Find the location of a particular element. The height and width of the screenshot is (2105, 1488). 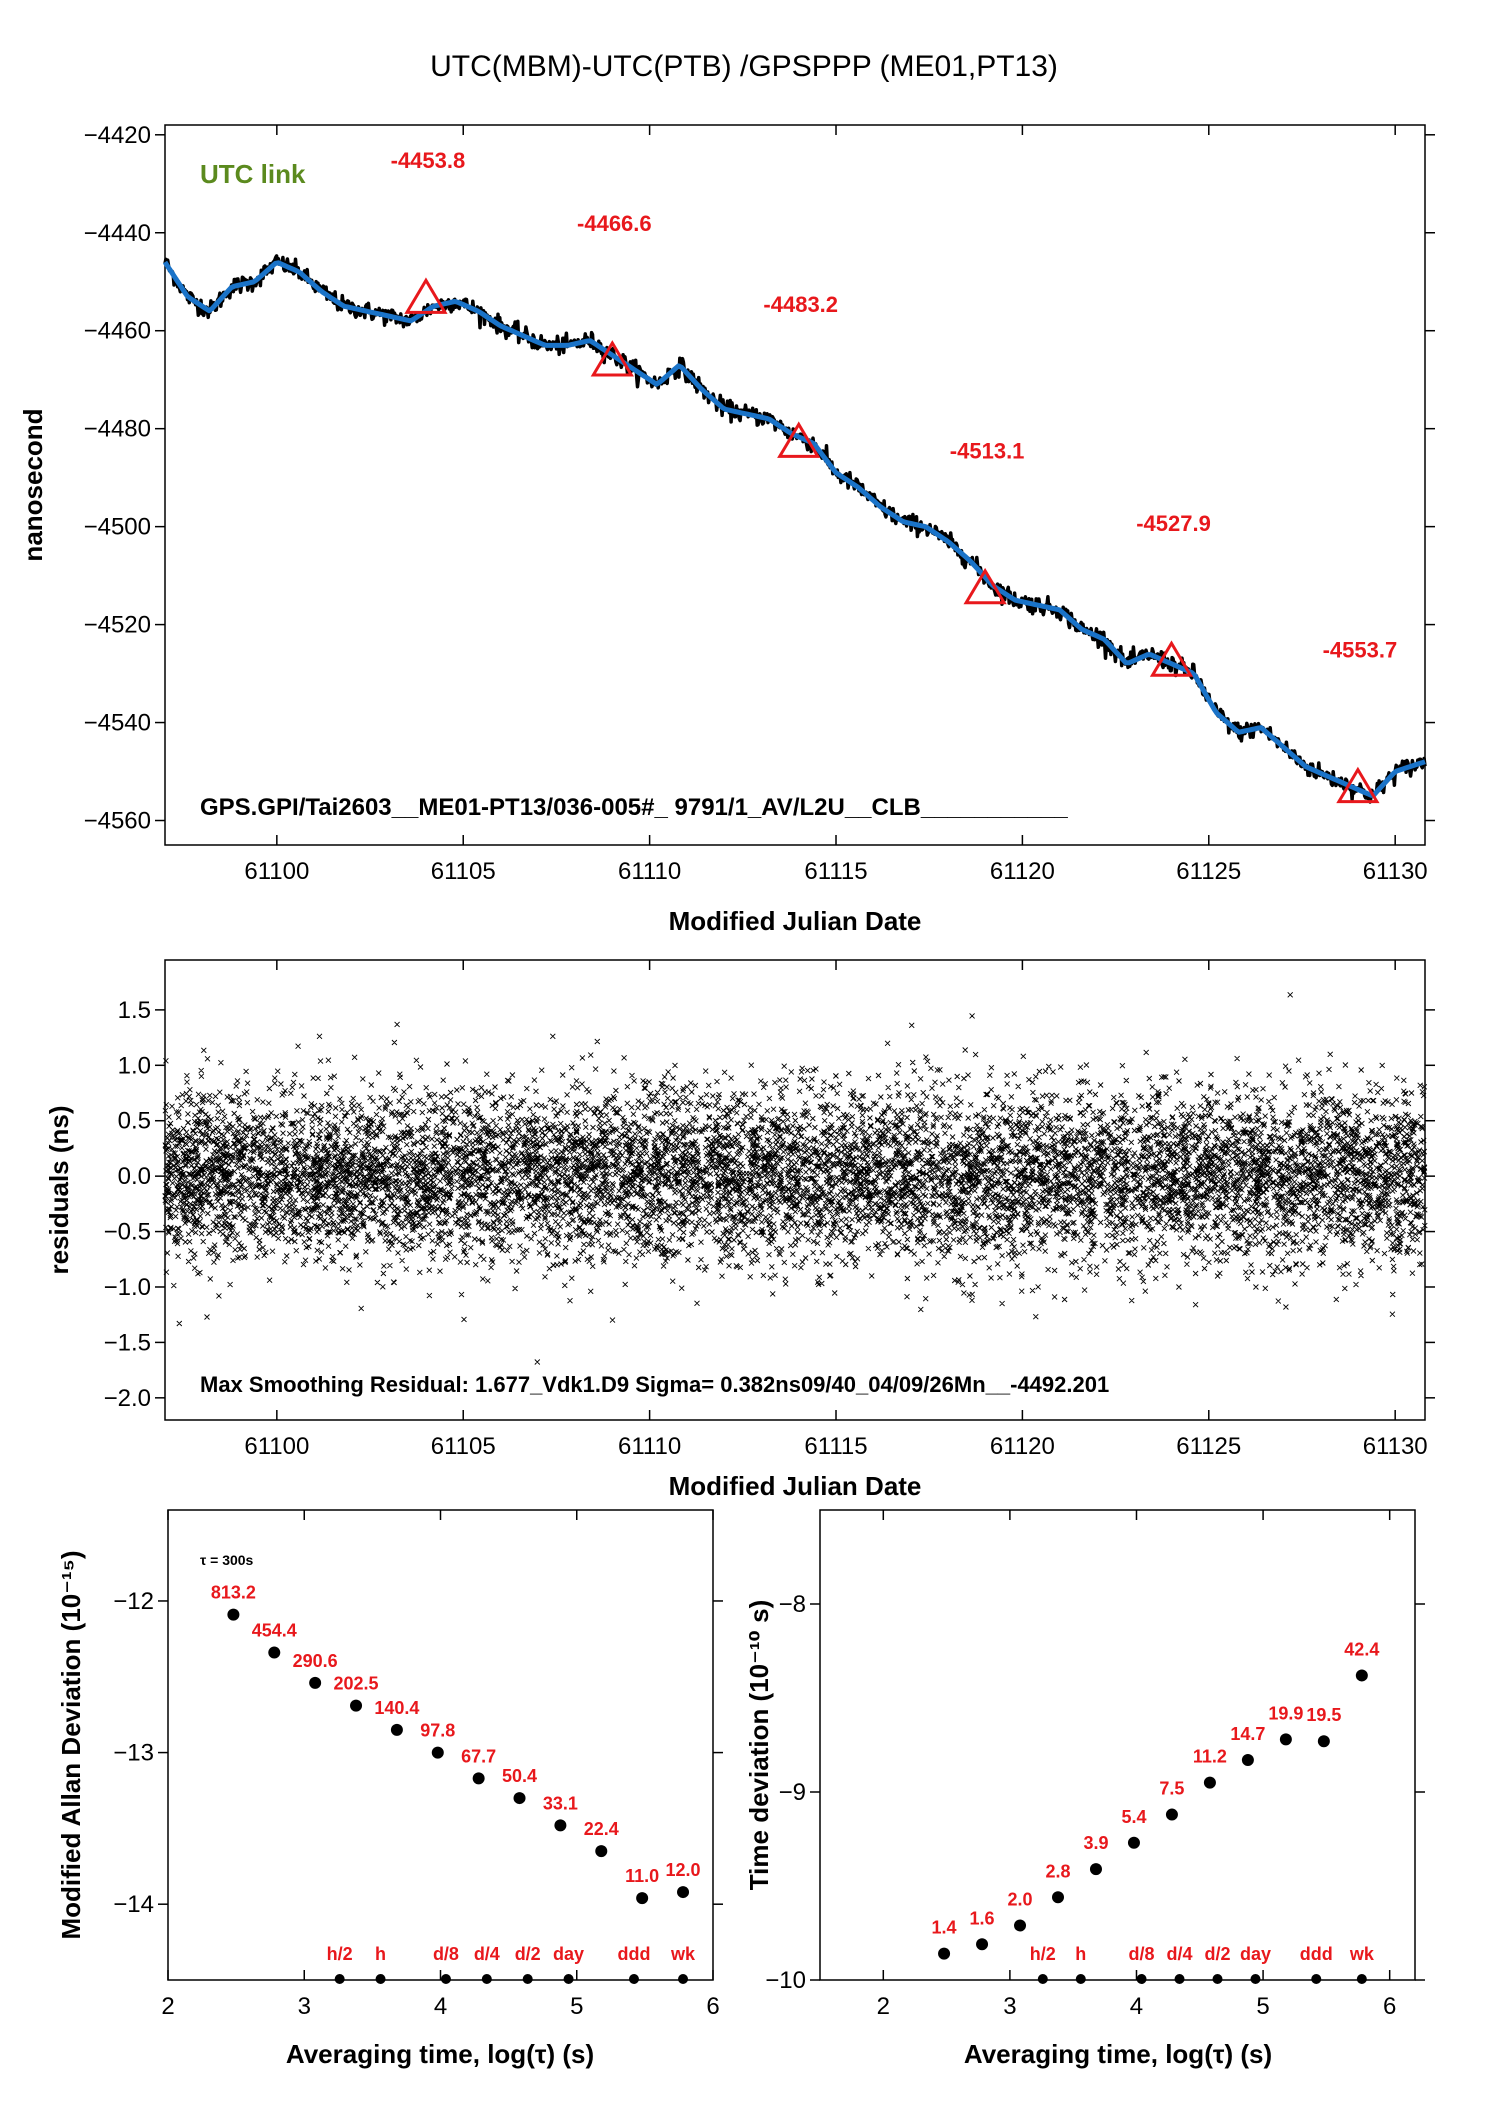

mdev-interval-label: d/2 is located at coordinates (528, 1954).